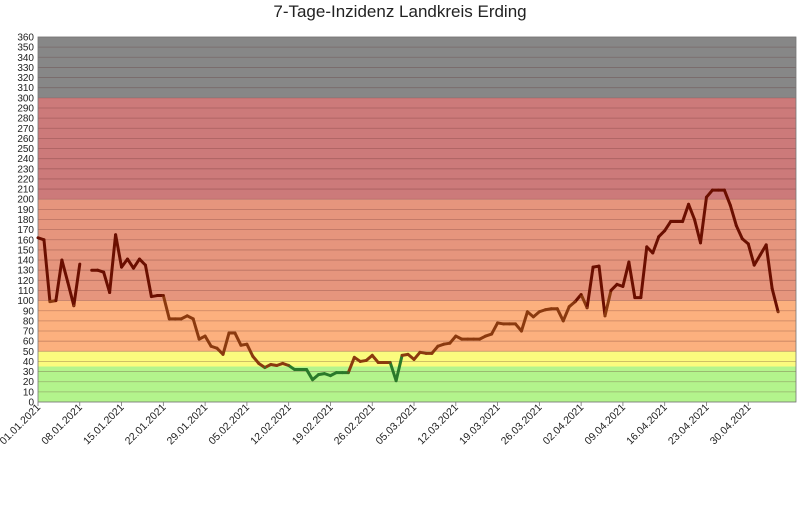  I want to click on y-tick-label: 190, so click(25, 210).